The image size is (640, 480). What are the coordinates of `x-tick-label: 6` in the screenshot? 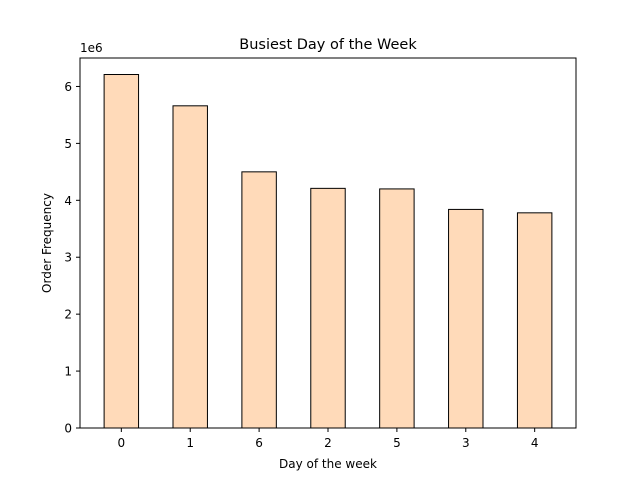 It's located at (259, 443).